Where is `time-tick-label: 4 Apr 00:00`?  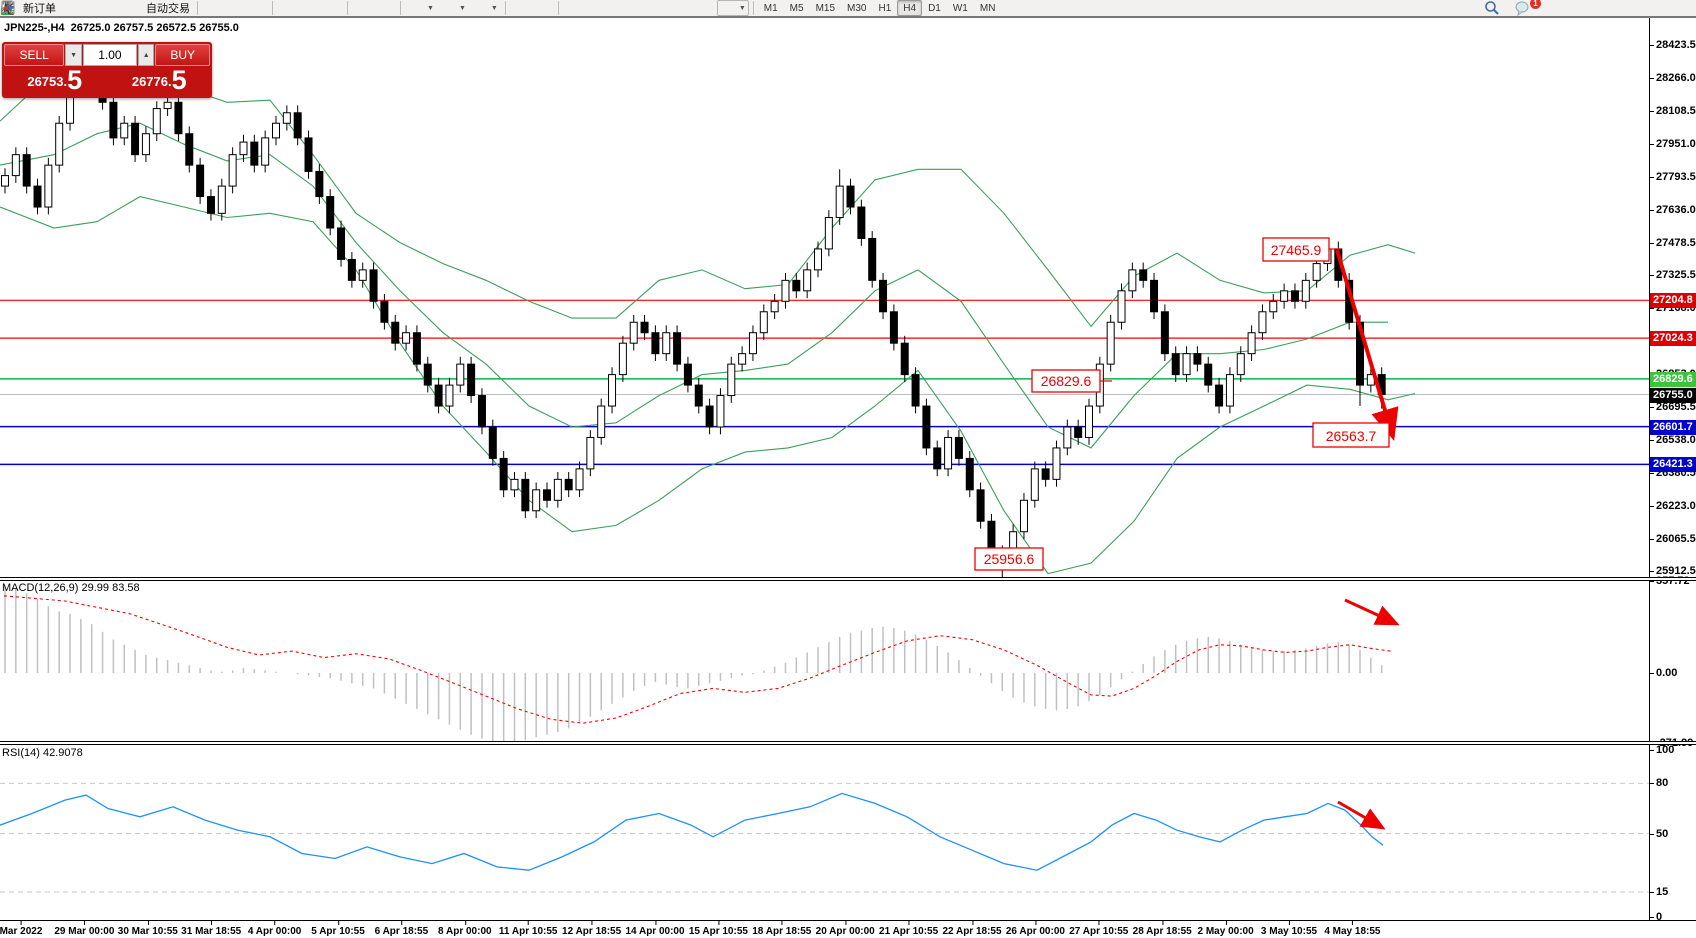 time-tick-label: 4 Apr 00:00 is located at coordinates (274, 929).